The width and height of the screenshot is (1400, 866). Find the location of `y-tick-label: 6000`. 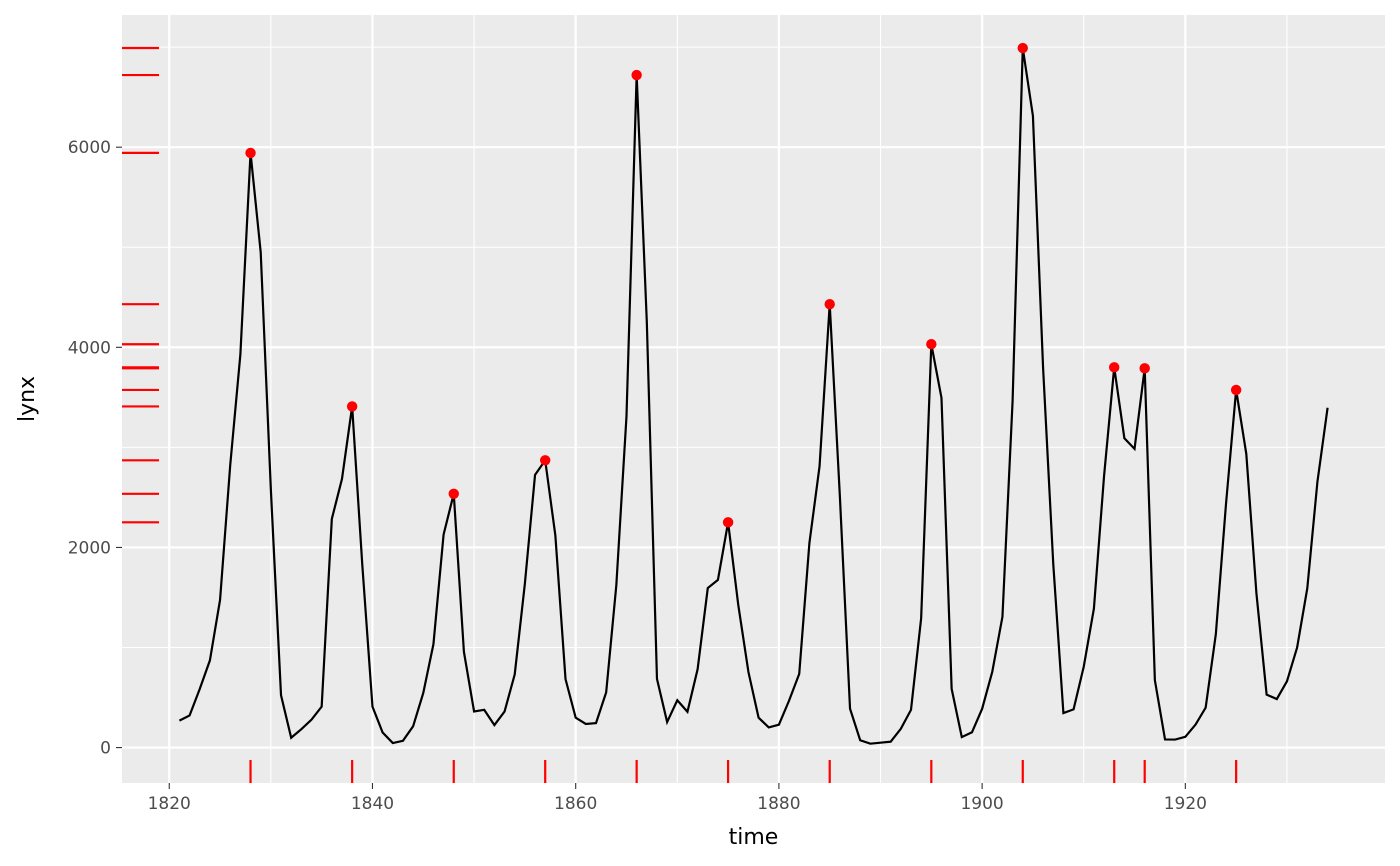

y-tick-label: 6000 is located at coordinates (89, 148).